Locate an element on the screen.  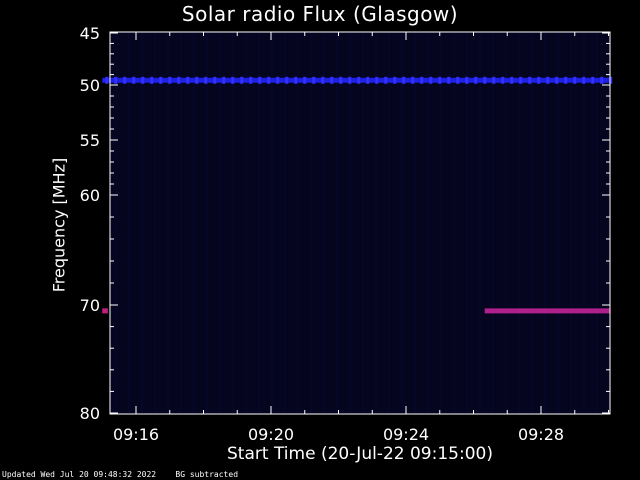
y-tick-label: 50 is located at coordinates (90, 85).